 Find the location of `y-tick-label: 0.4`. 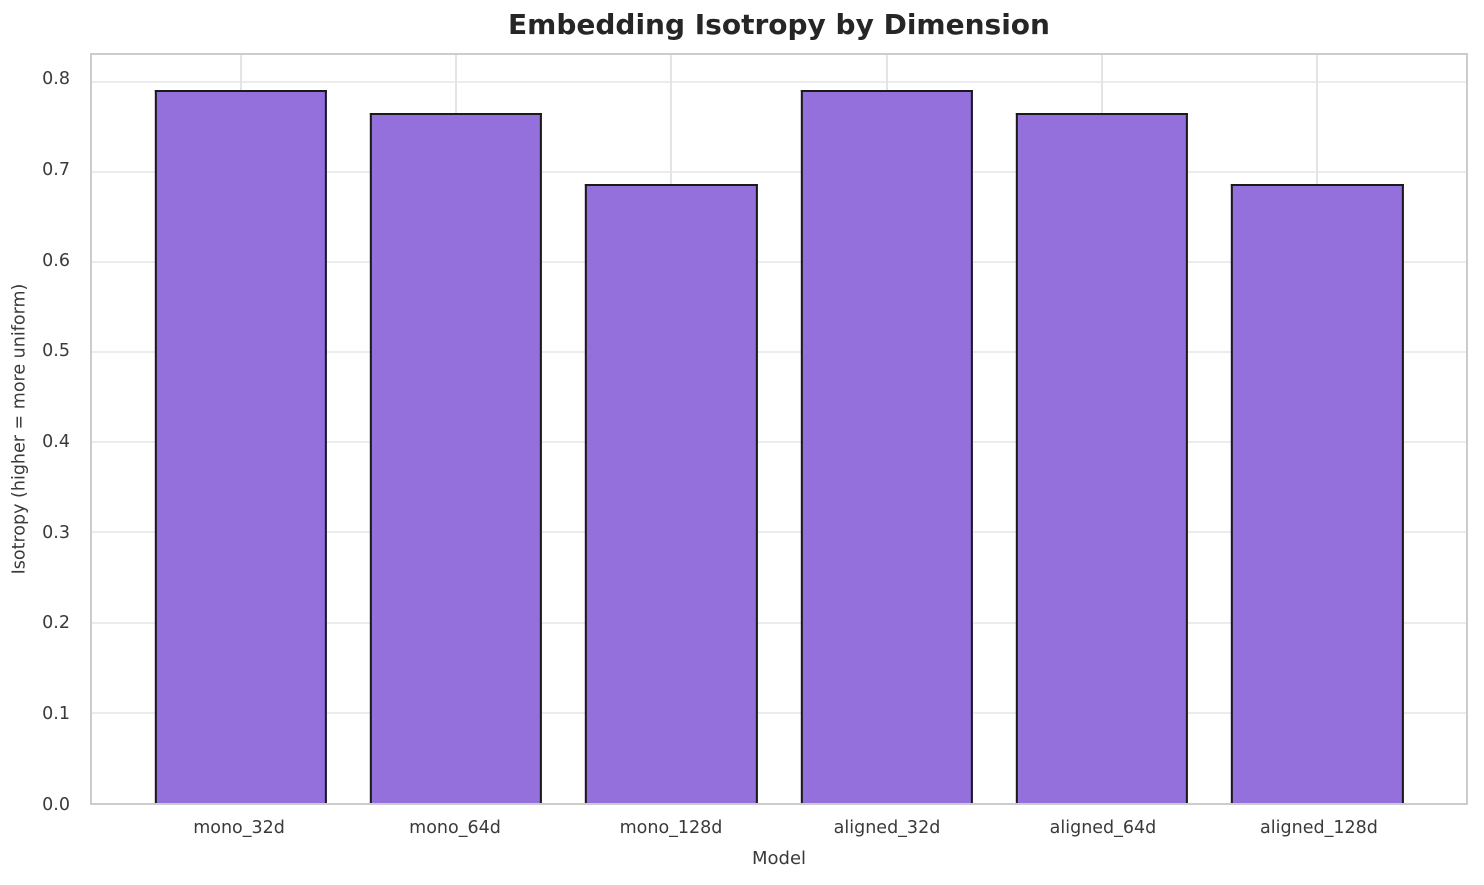

y-tick-label: 0.4 is located at coordinates (56, 441).